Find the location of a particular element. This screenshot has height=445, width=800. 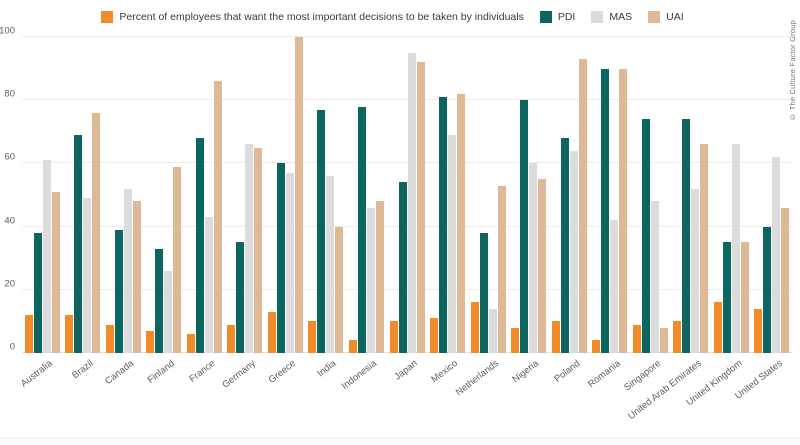

bar-uai-germany is located at coordinates (258, 250).